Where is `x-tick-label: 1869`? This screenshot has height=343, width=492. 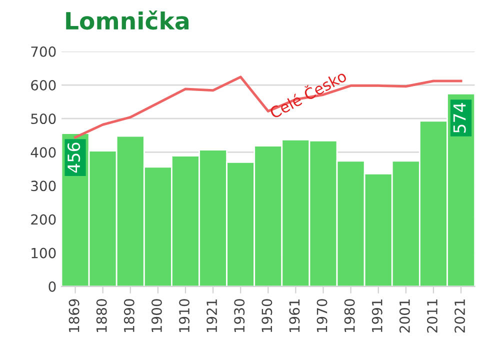 x-tick-label: 1869 is located at coordinates (74, 315).